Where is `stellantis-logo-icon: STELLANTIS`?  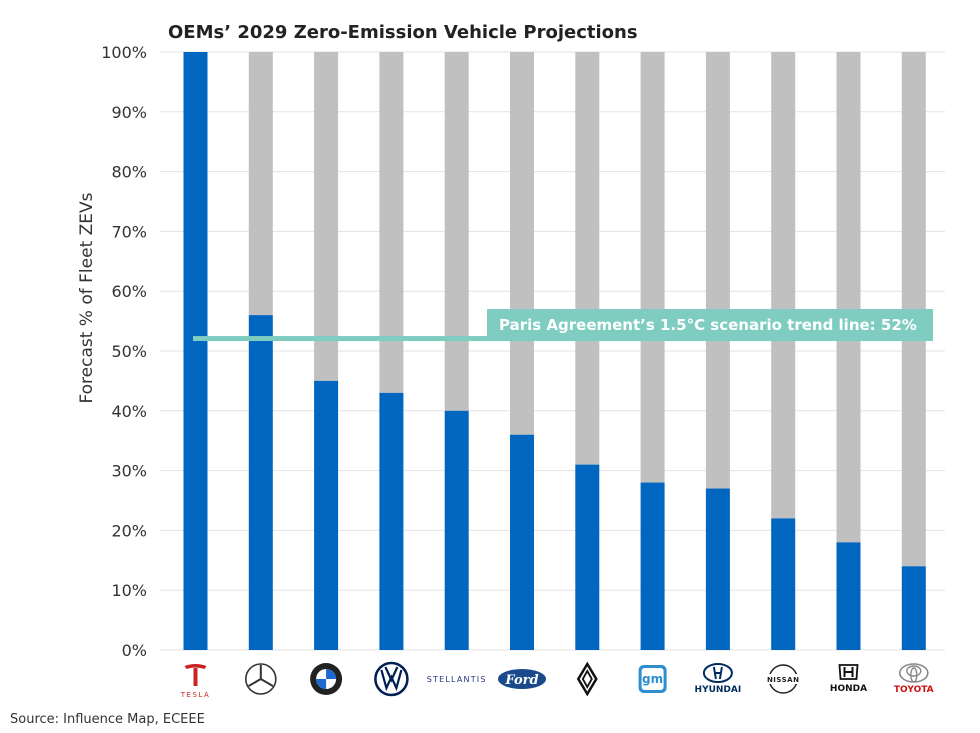
stellantis-logo-icon: STELLANTIS is located at coordinates (457, 679).